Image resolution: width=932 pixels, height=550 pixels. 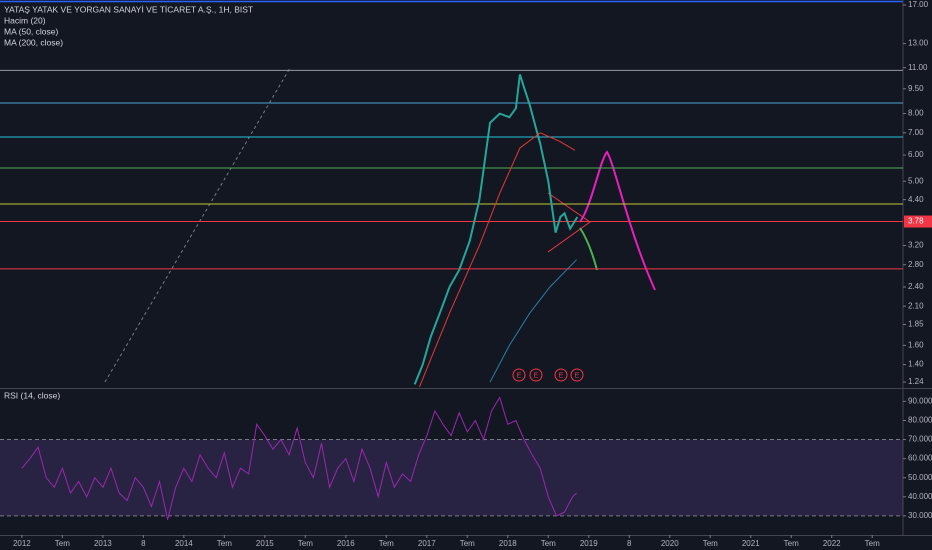 What do you see at coordinates (916, 344) in the screenshot?
I see `y-tick-label: 1.60` at bounding box center [916, 344].